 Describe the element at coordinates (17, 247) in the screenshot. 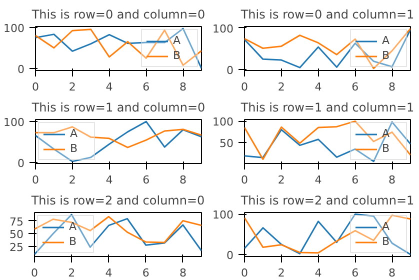

I see `y-tick-label: 25` at that location.